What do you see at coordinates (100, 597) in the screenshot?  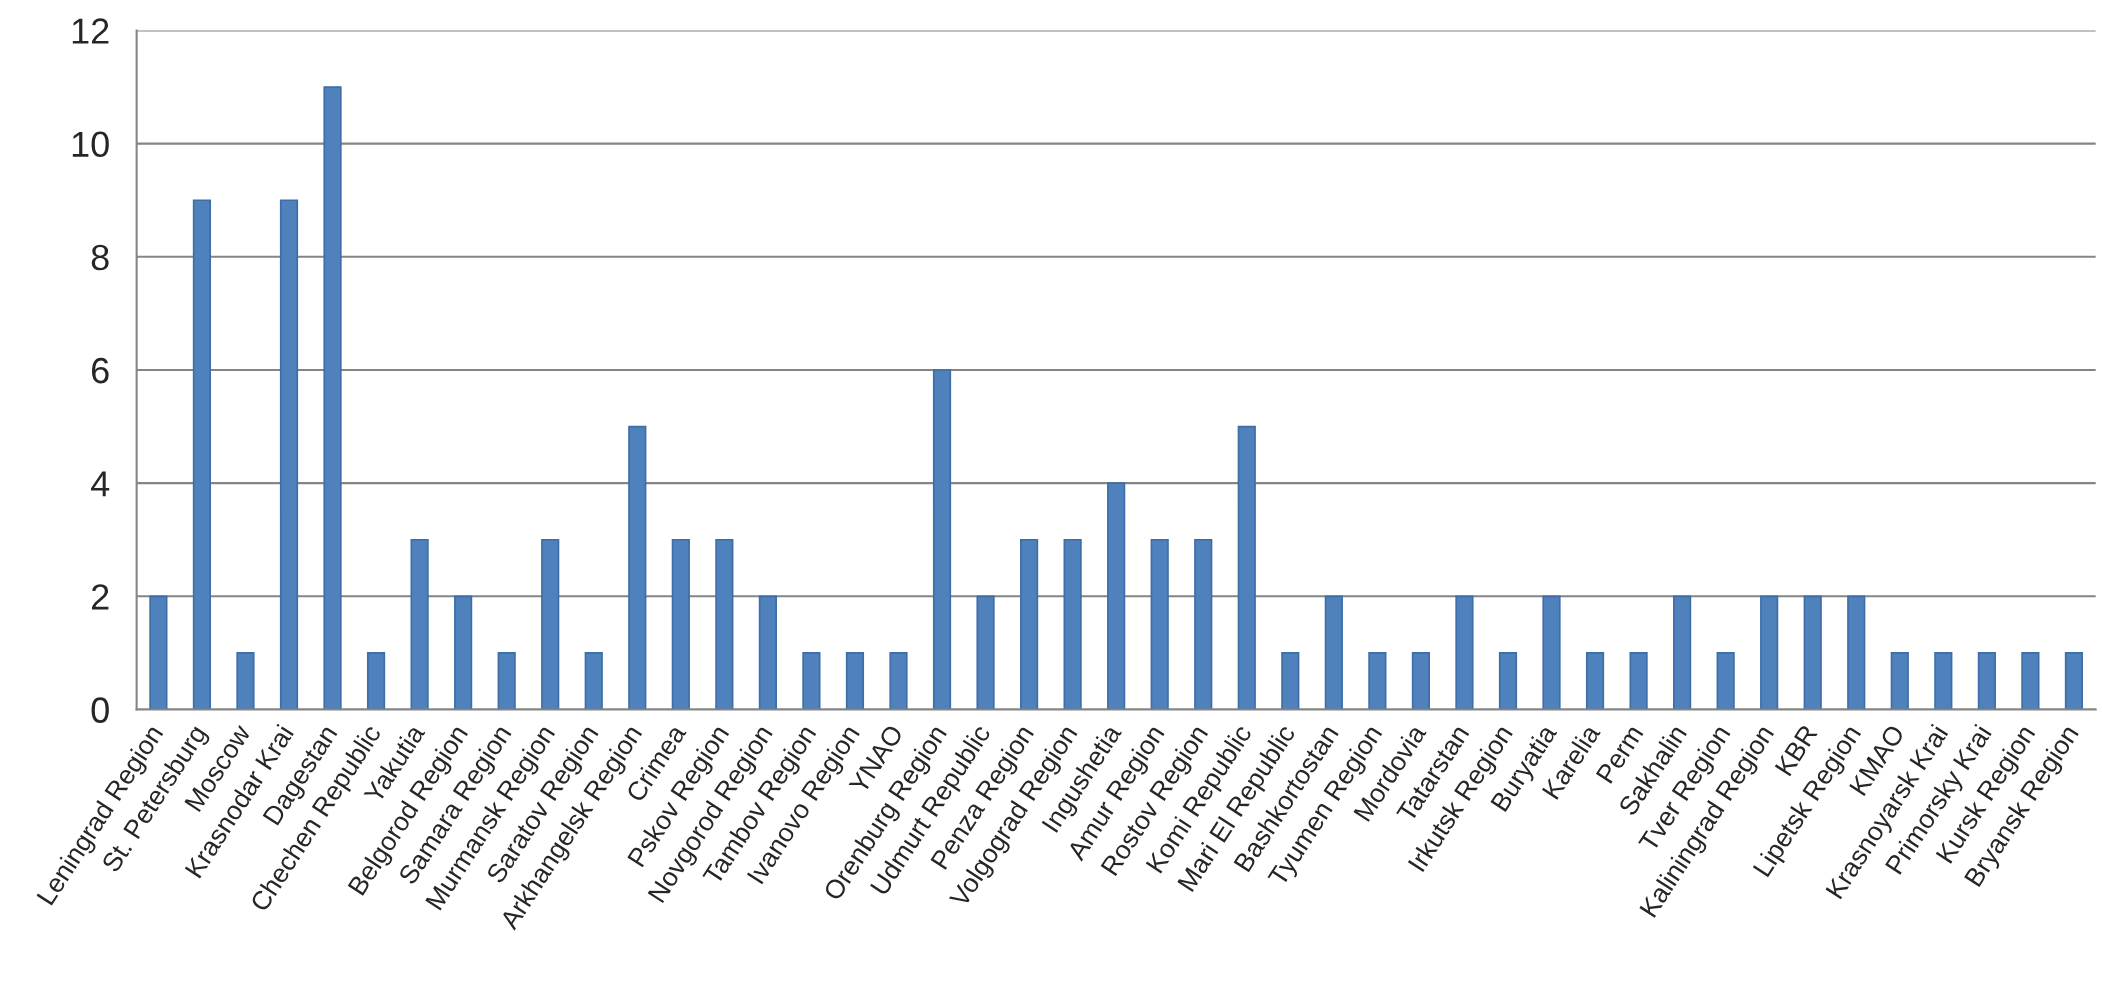 I see `y-tick-label: 2` at bounding box center [100, 597].